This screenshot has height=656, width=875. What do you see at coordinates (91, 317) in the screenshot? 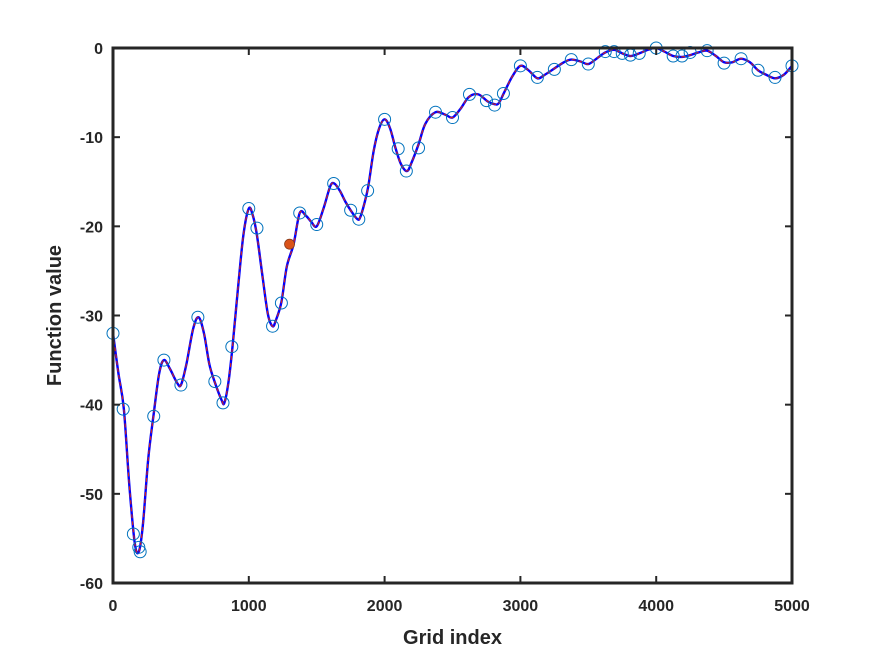
I see `y-tick-label: -30` at bounding box center [91, 317].